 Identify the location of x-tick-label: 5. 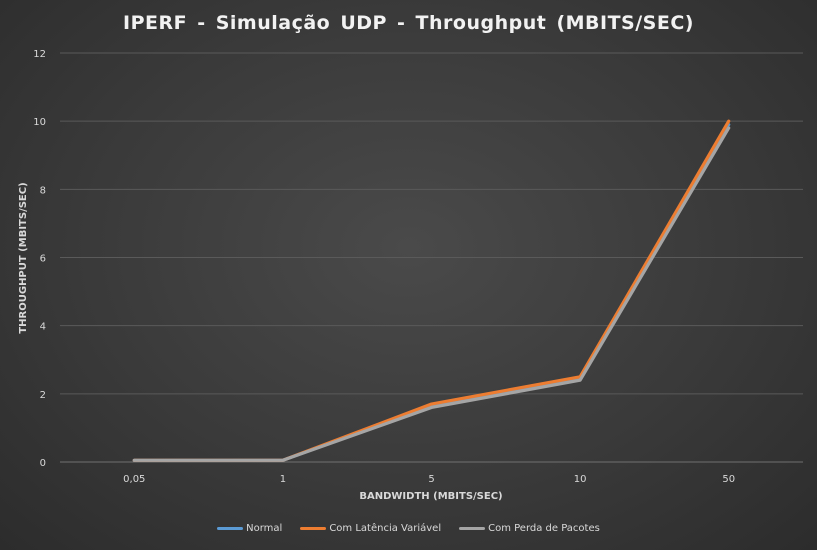
(431, 479).